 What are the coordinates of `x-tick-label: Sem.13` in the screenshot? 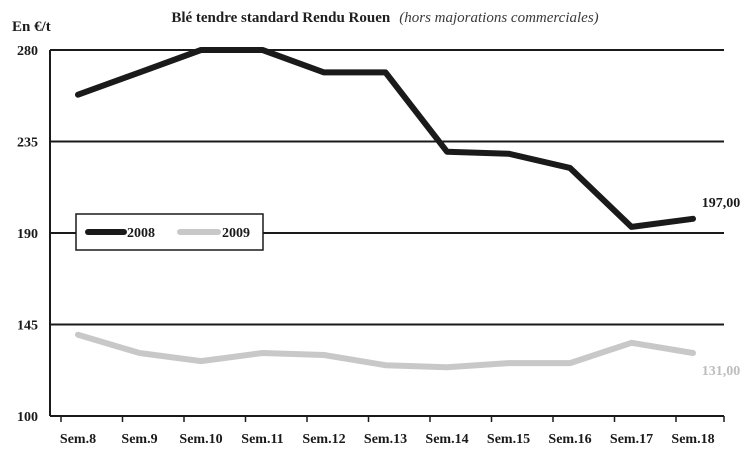 It's located at (385, 439).